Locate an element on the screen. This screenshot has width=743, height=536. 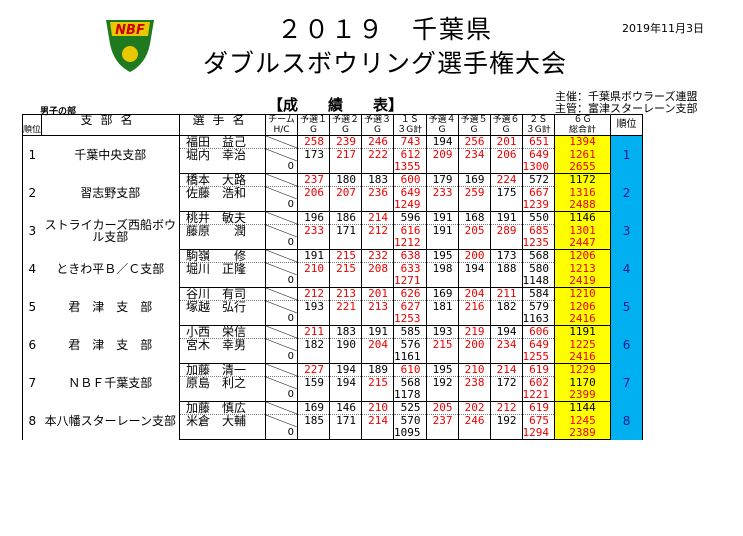
host-text: 主催：千葉県ボウラーズ連盟 is located at coordinates (626, 96).